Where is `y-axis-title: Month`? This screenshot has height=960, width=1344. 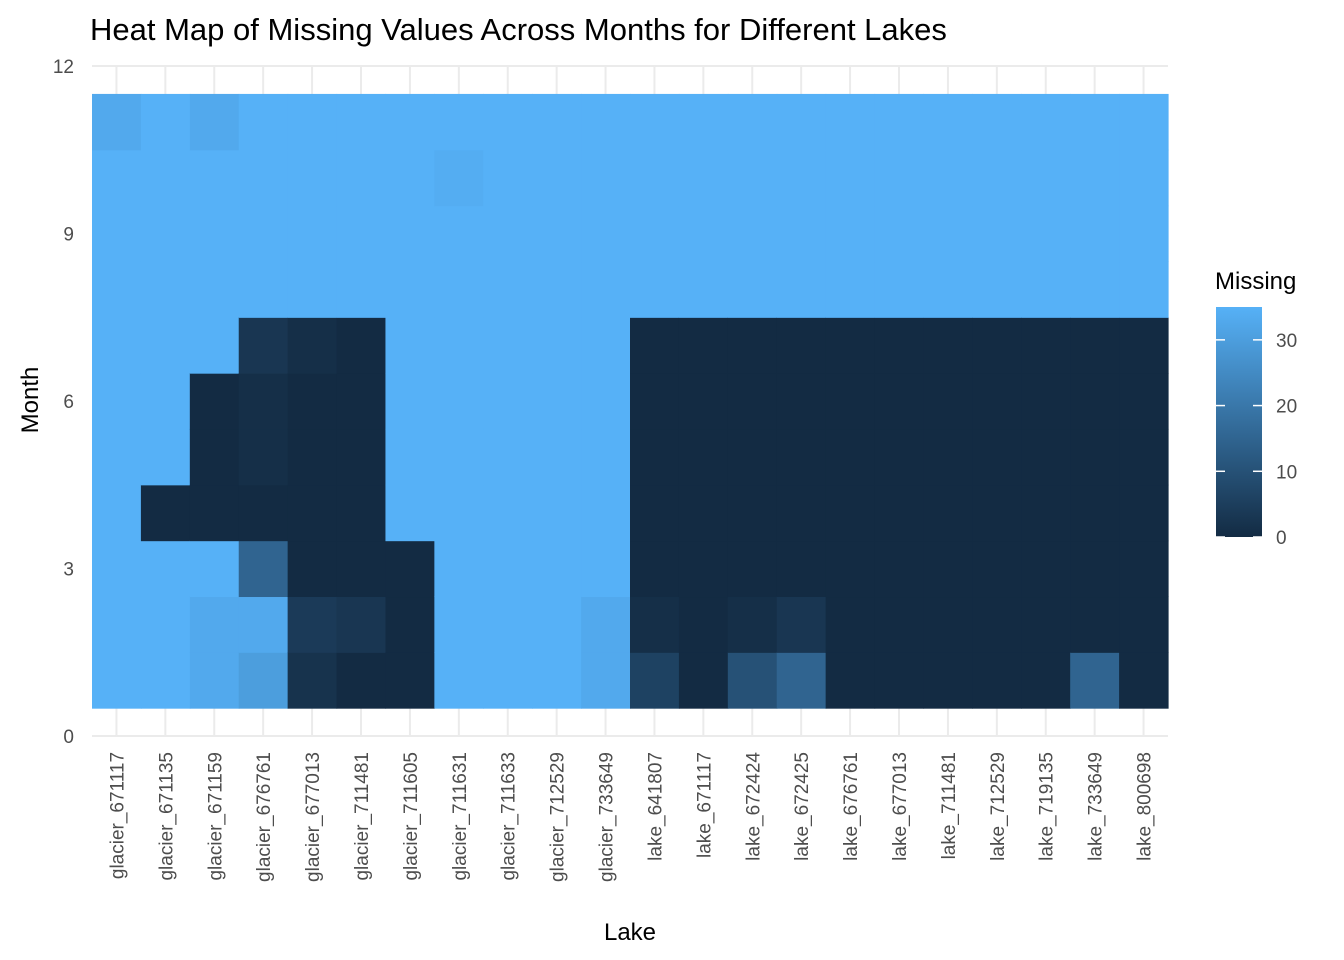 y-axis-title: Month is located at coordinates (30, 400).